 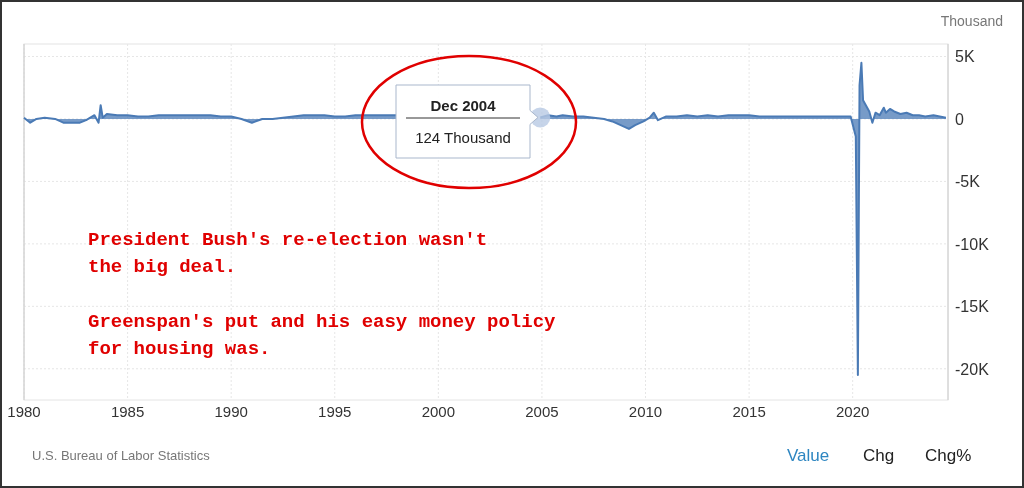 What do you see at coordinates (972, 307) in the screenshot?
I see `y-tick-label: -15K` at bounding box center [972, 307].